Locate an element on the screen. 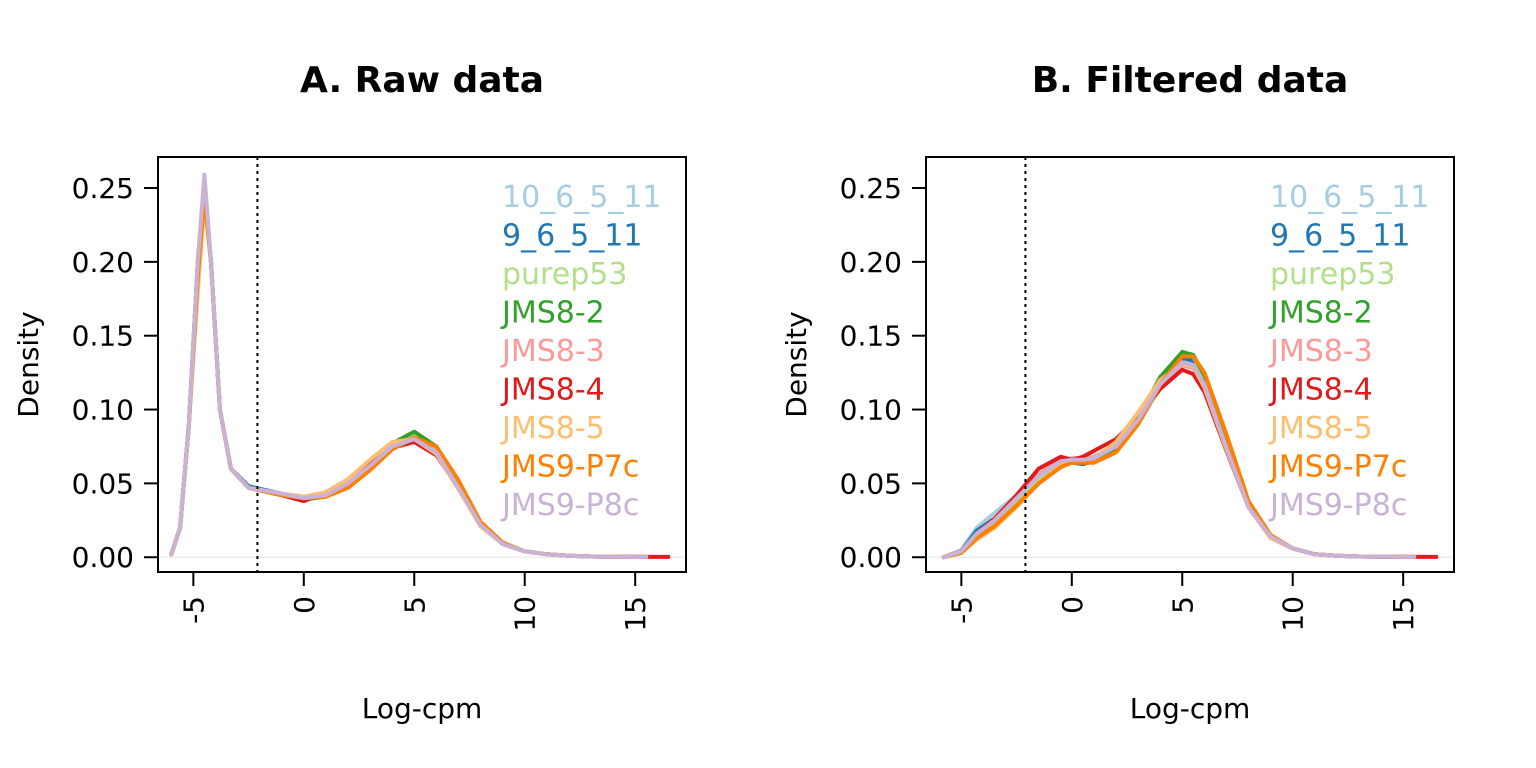 The width and height of the screenshot is (1536, 768). chart-title: A. Raw data is located at coordinates (422, 80).